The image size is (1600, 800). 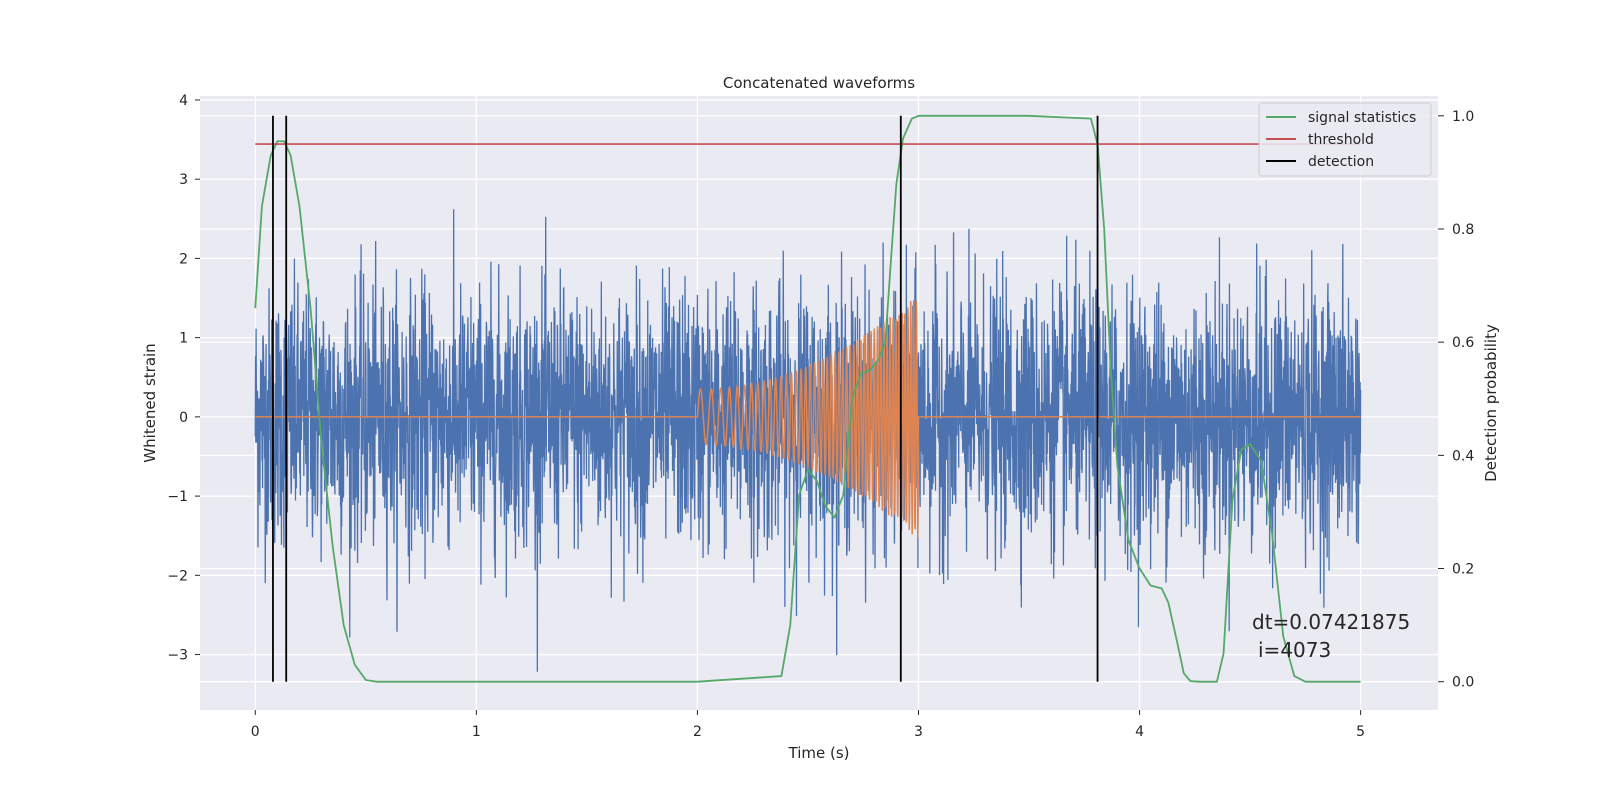 What do you see at coordinates (255, 732) in the screenshot?
I see `x-tick-label: 0` at bounding box center [255, 732].